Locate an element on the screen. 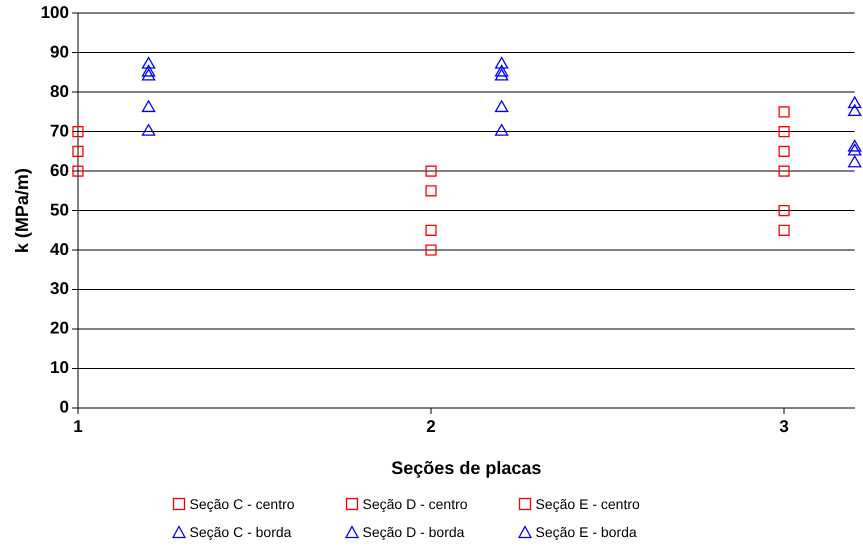  legend-label: Seção C - centro is located at coordinates (242, 504).